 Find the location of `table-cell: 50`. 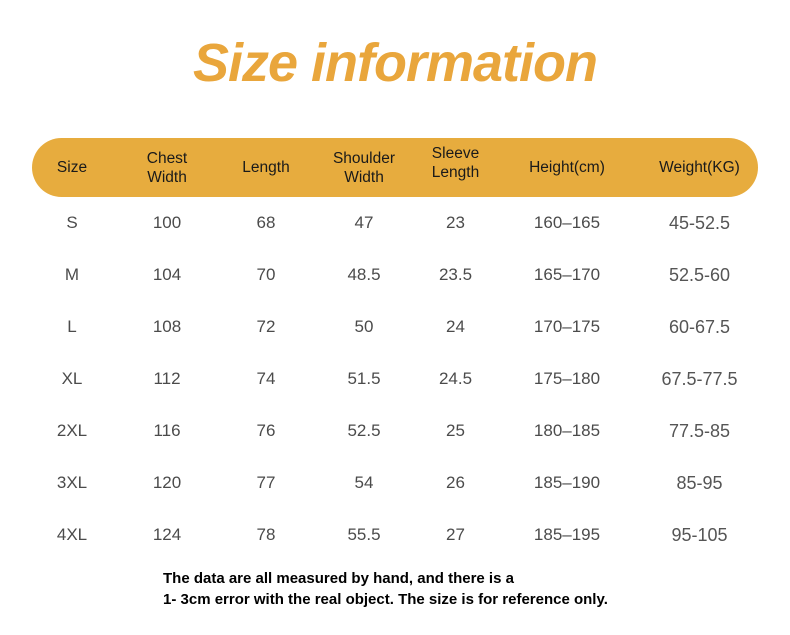

table-cell: 50 is located at coordinates (364, 327).